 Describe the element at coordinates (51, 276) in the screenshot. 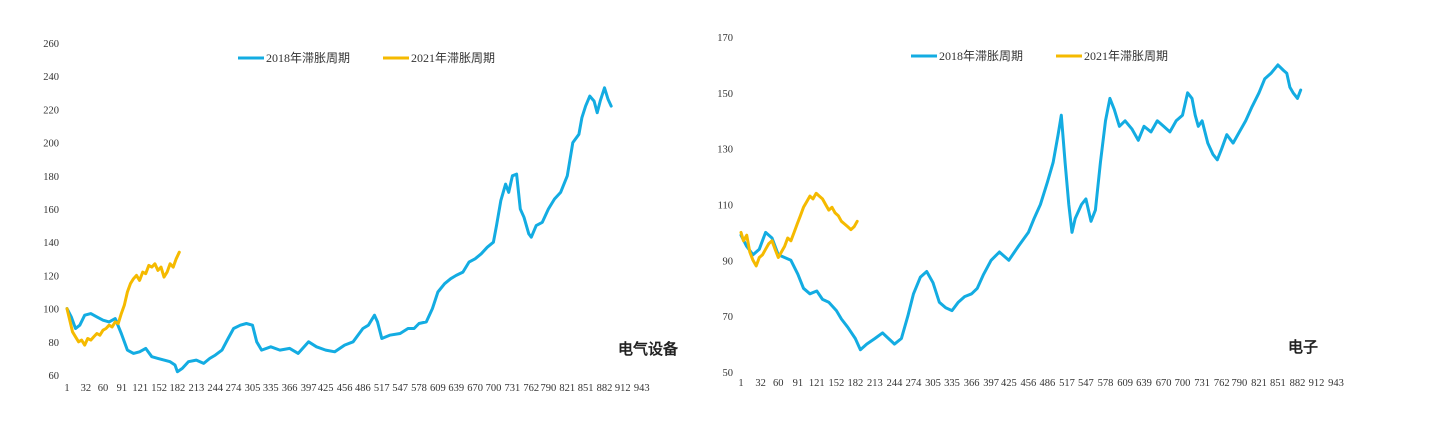

I see `y-tick-label: 120` at that location.